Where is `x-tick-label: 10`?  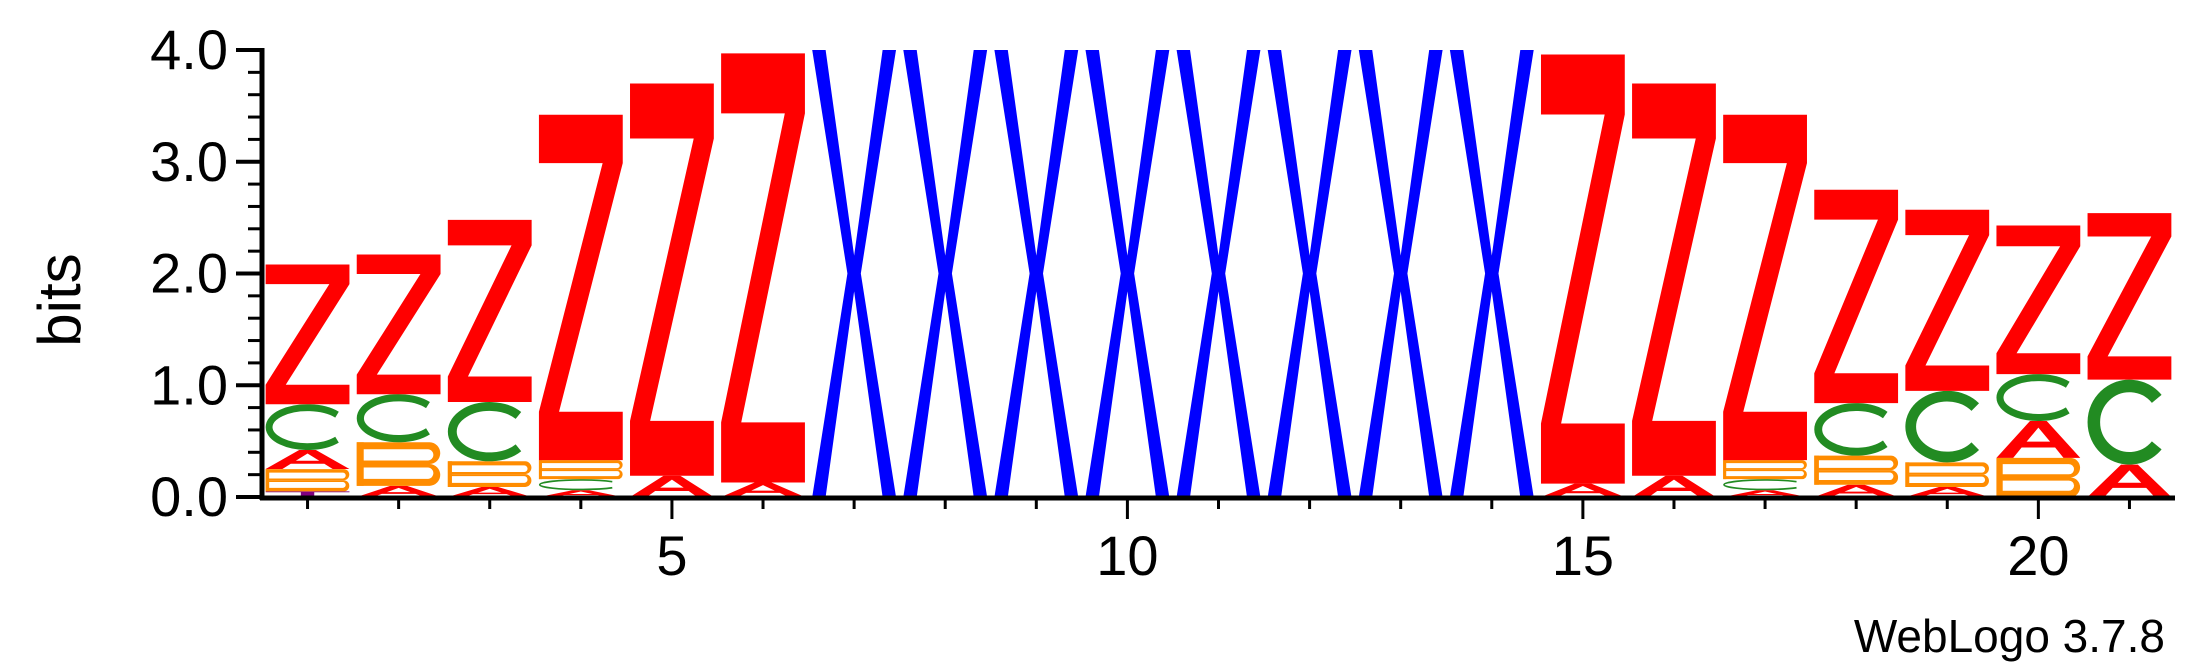 x-tick-label: 10 is located at coordinates (1127, 555).